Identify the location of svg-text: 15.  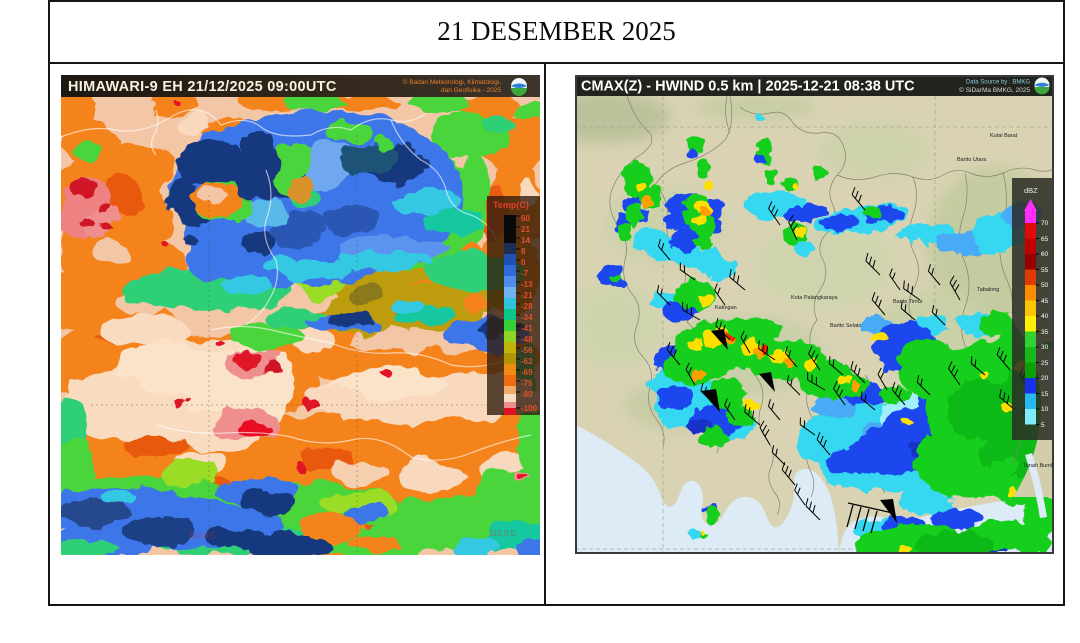
(1045, 394).